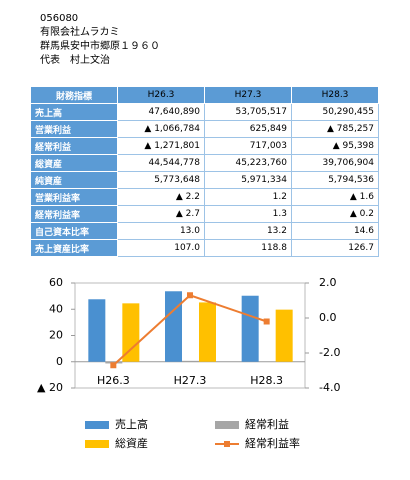  Describe the element at coordinates (329, 387) in the screenshot. I see `y2-tick-label: -4.0` at that location.